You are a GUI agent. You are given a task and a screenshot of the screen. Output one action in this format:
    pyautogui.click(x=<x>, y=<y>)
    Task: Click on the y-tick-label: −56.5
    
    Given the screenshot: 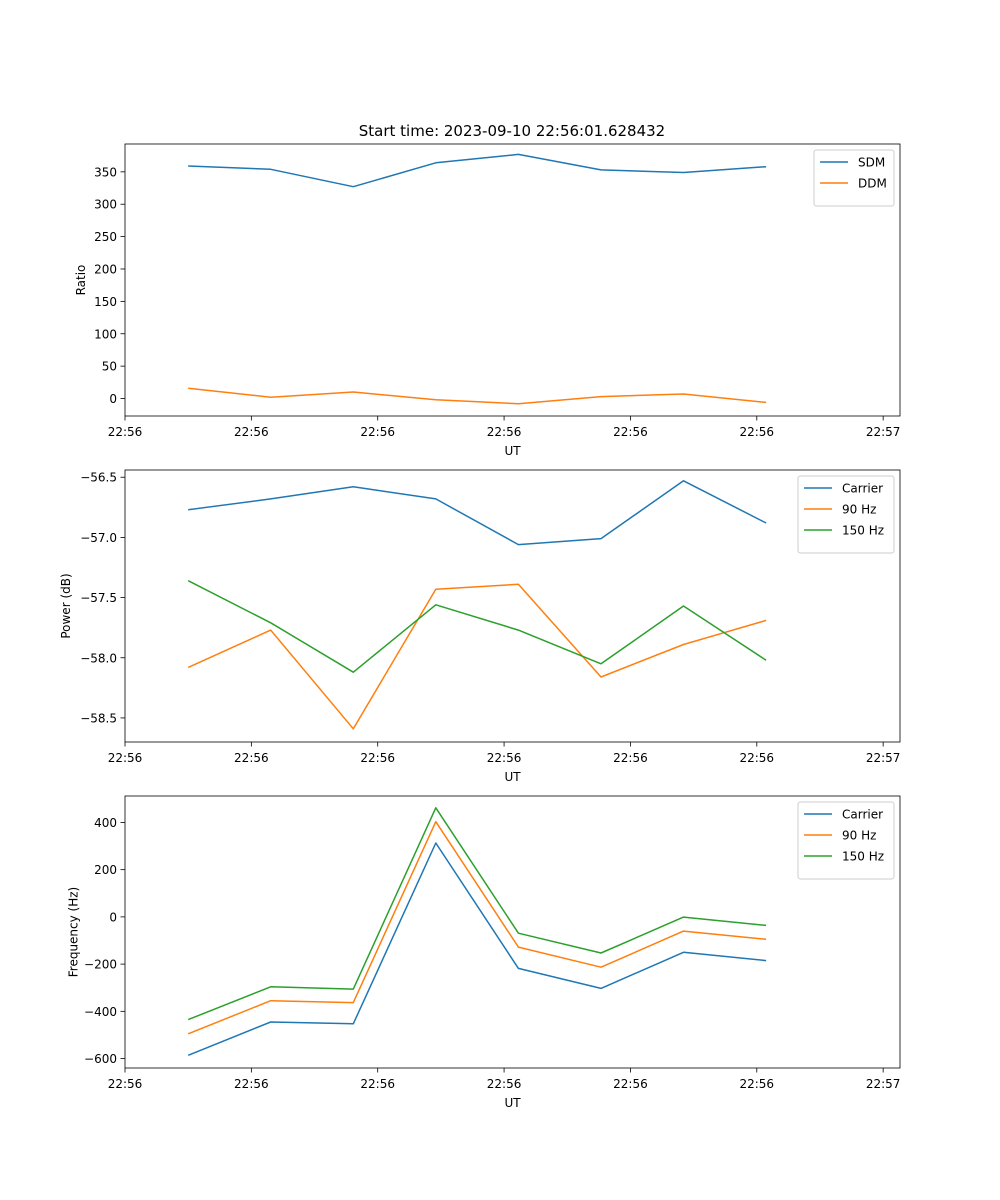 What is the action you would take?
    pyautogui.click(x=98, y=478)
    